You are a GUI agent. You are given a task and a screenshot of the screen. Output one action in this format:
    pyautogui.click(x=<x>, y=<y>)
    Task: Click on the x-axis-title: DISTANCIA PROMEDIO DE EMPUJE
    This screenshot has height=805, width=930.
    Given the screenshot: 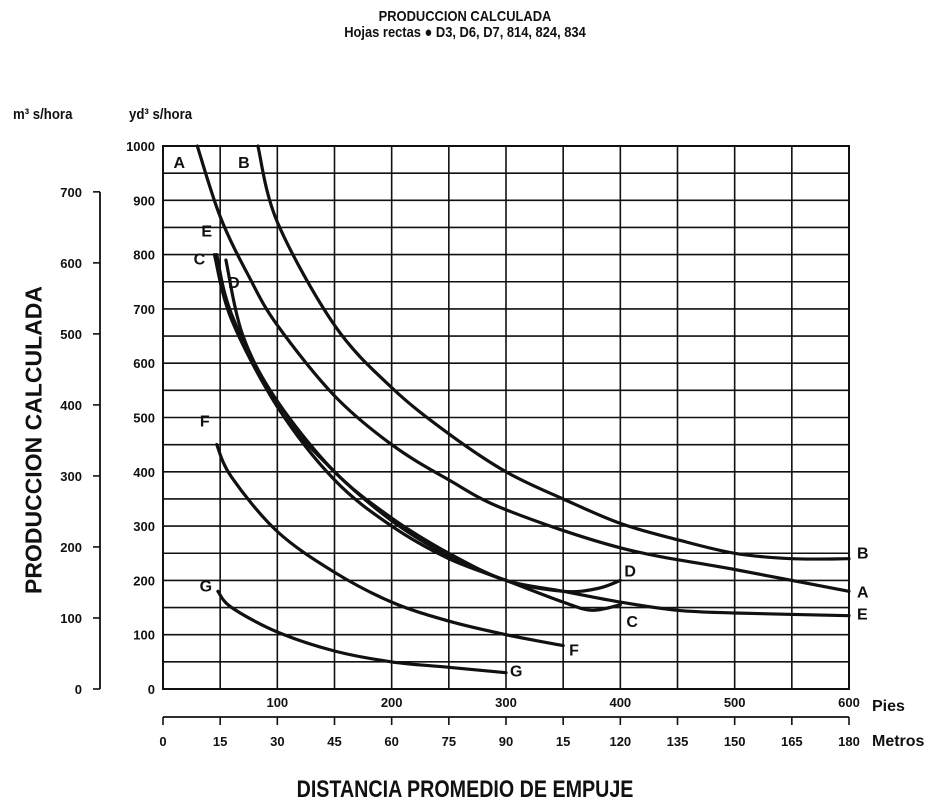 What is the action you would take?
    pyautogui.click(x=465, y=789)
    